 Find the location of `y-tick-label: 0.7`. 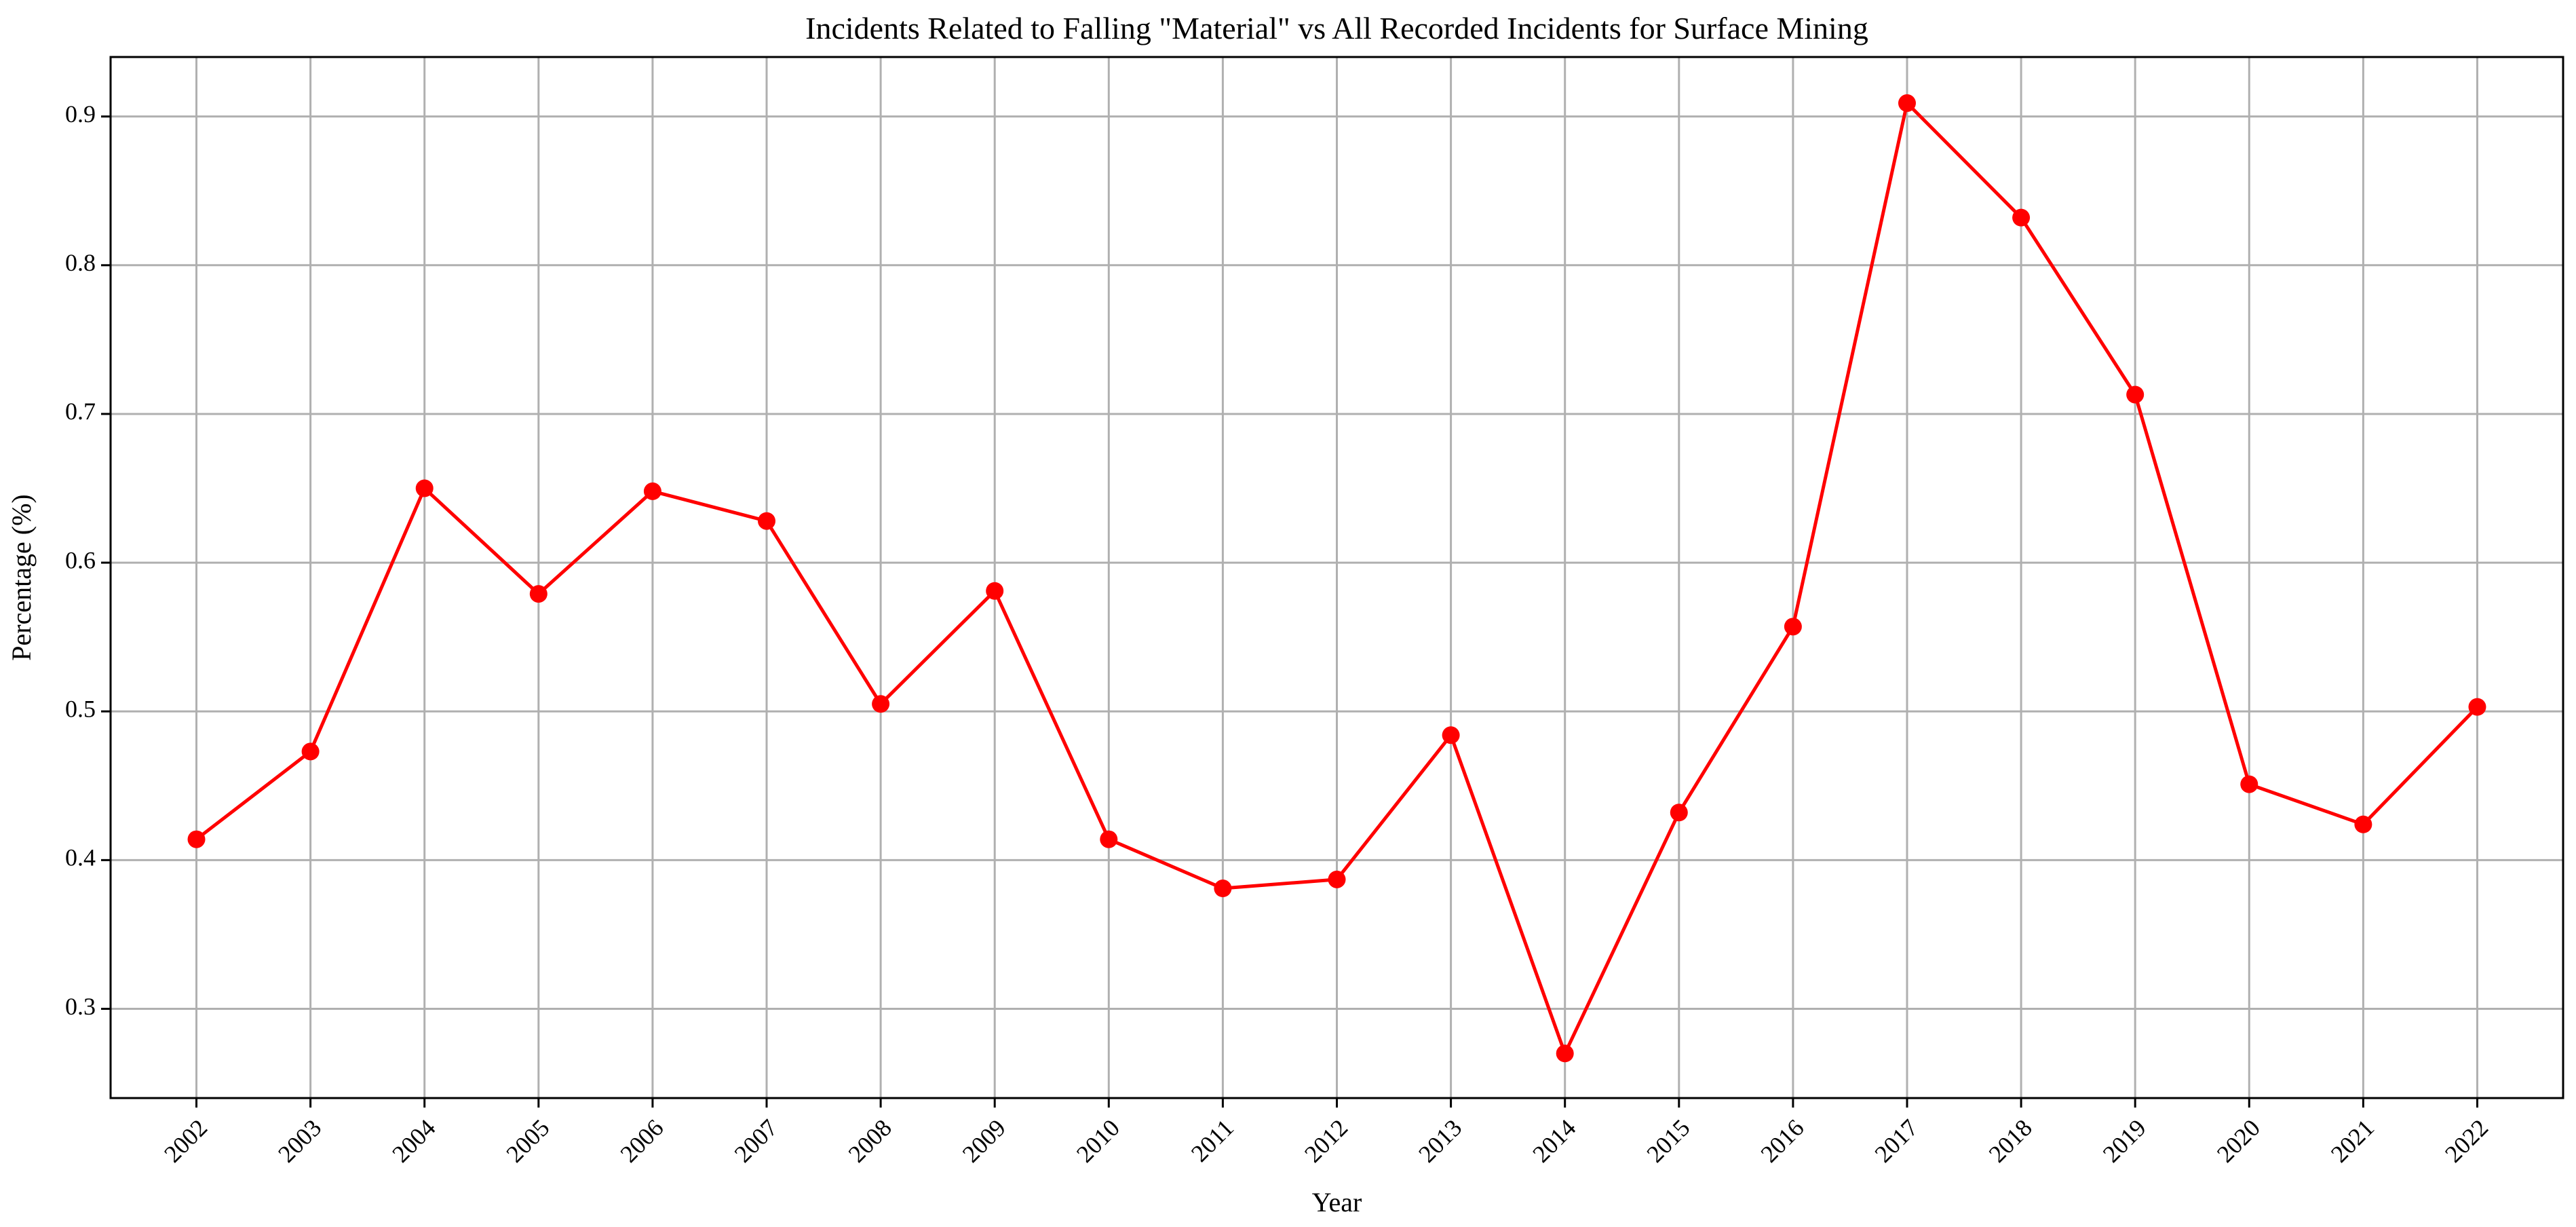

y-tick-label: 0.7 is located at coordinates (80, 411).